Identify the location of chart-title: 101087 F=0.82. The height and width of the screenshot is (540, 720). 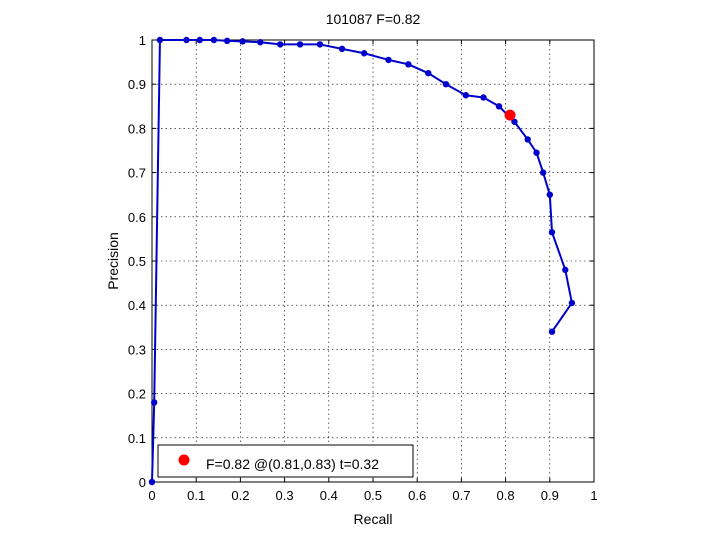
(373, 19).